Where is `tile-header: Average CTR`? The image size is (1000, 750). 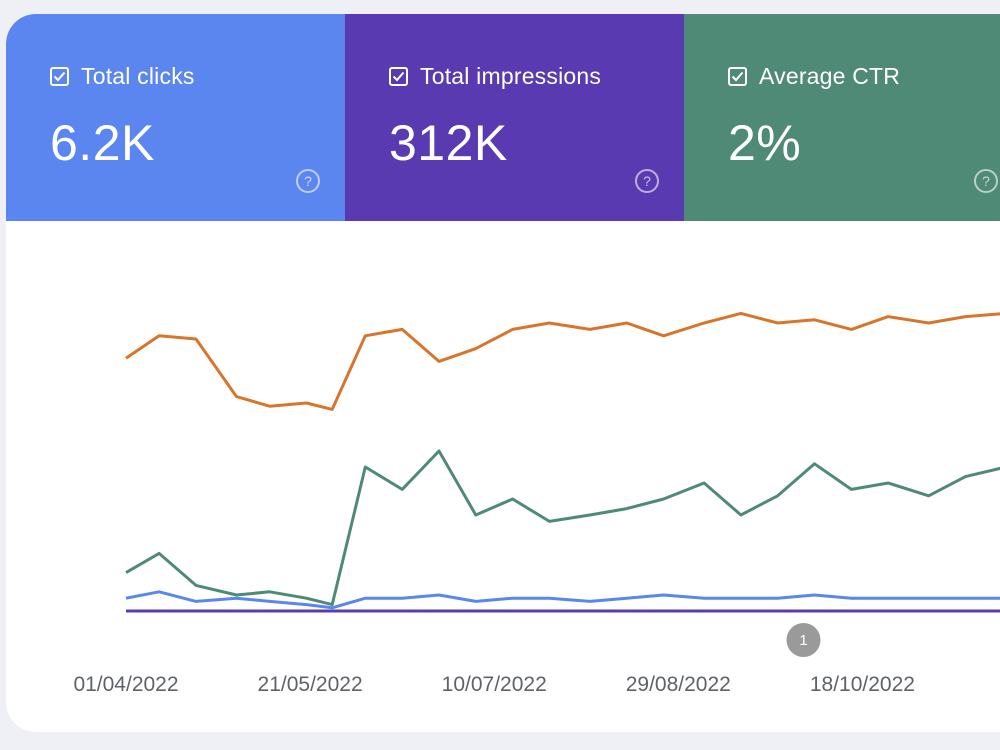 tile-header: Average CTR is located at coordinates (814, 76).